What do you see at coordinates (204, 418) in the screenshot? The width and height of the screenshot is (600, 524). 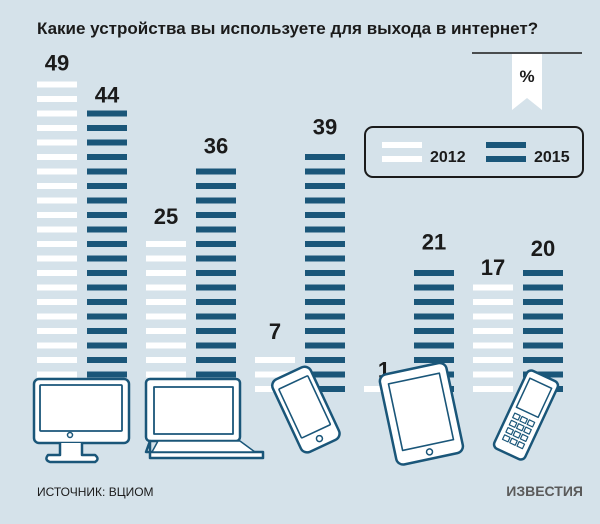 I see `laptop-icon` at bounding box center [204, 418].